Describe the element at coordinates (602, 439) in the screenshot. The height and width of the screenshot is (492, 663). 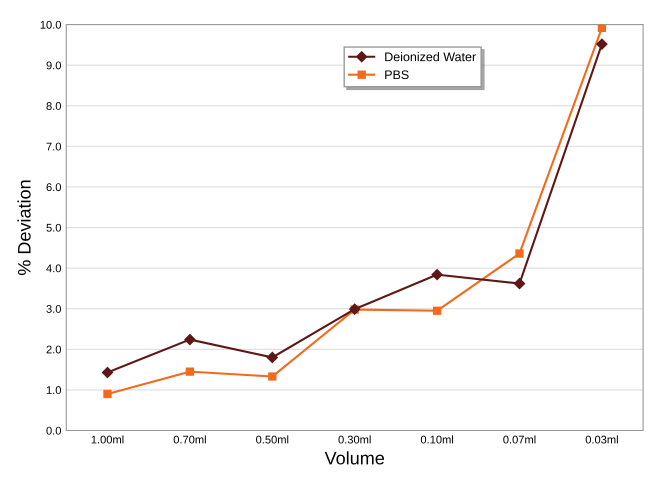
I see `x-tick-label: 0.03ml` at that location.